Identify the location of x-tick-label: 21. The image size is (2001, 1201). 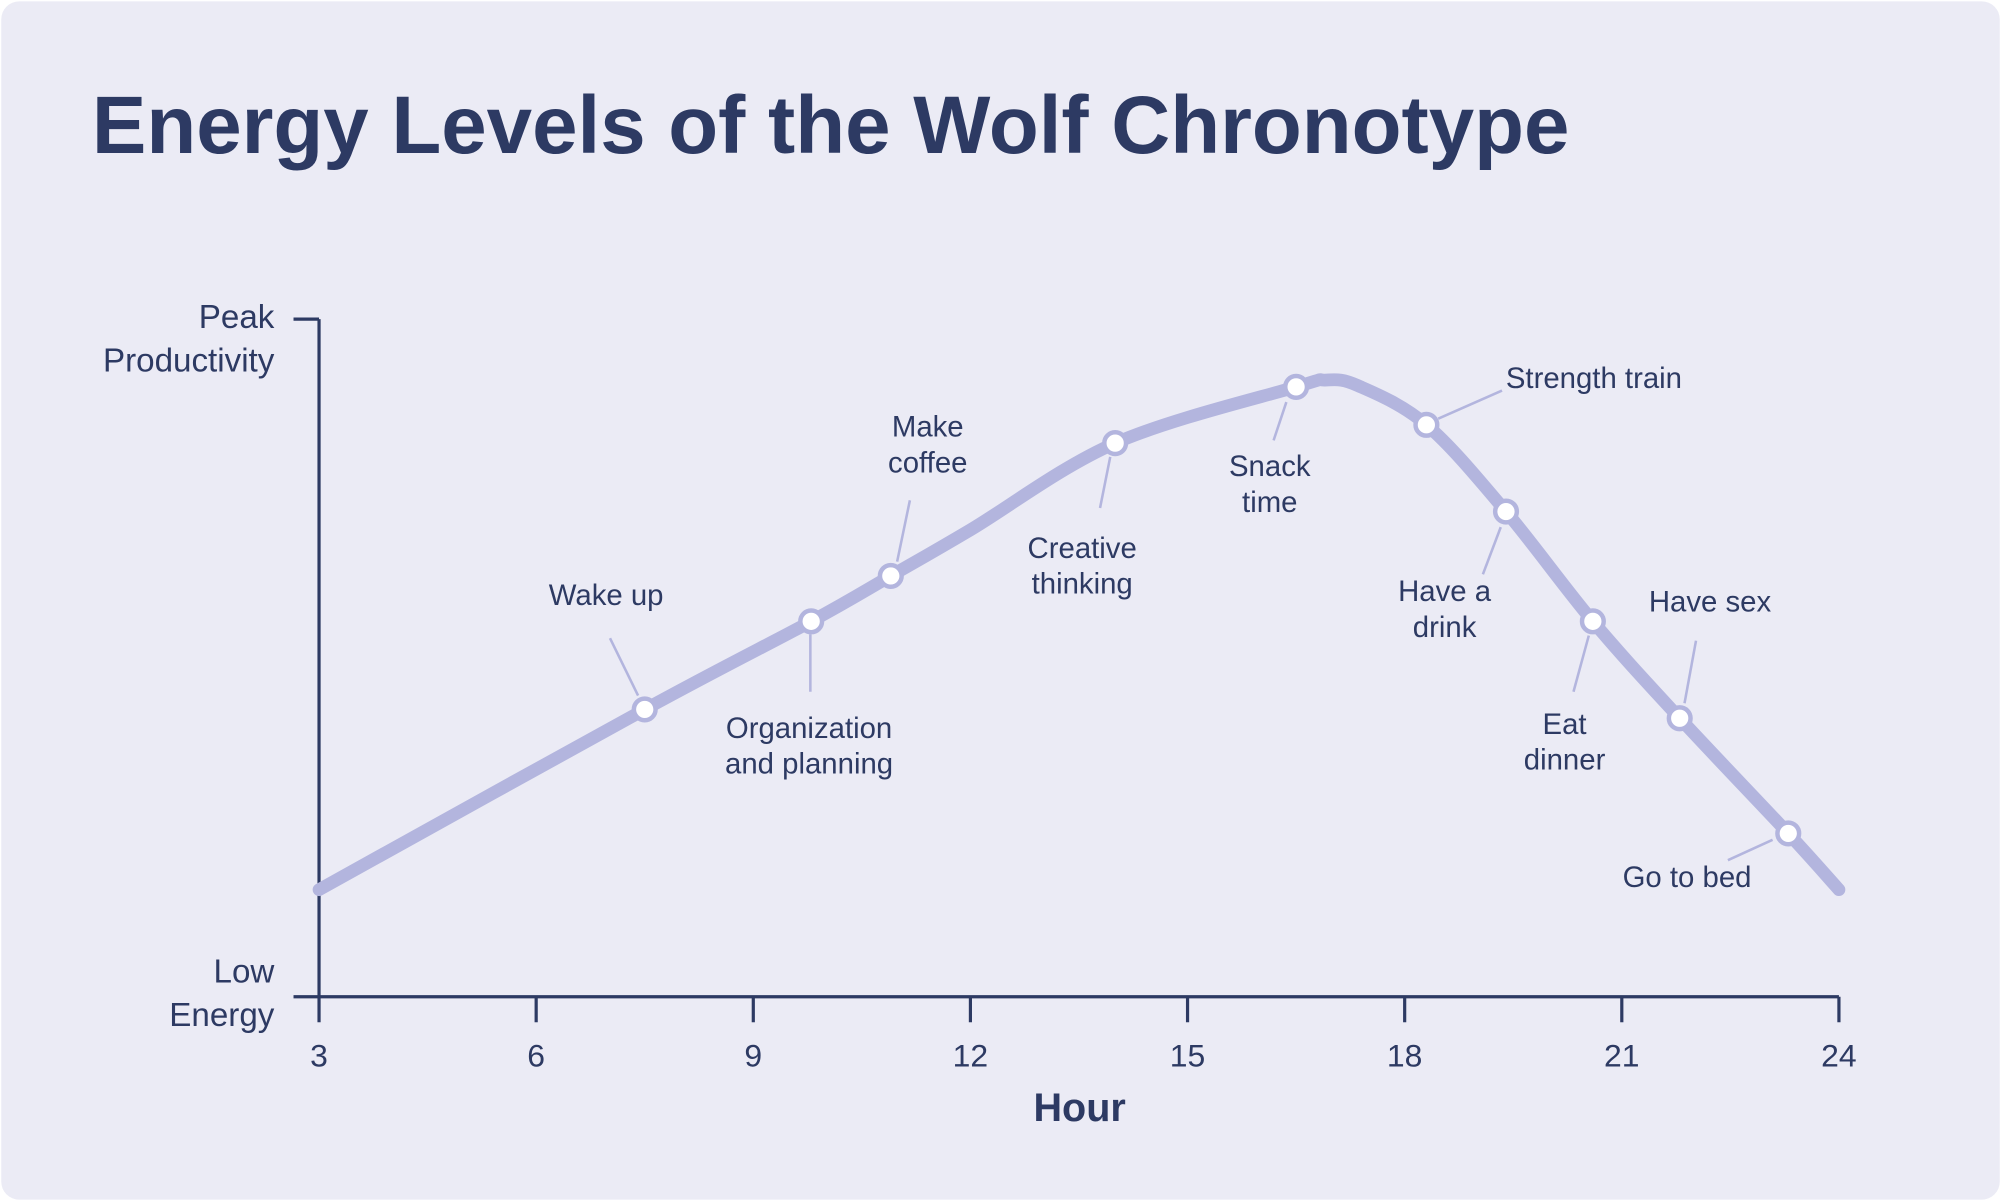
(1621, 1055).